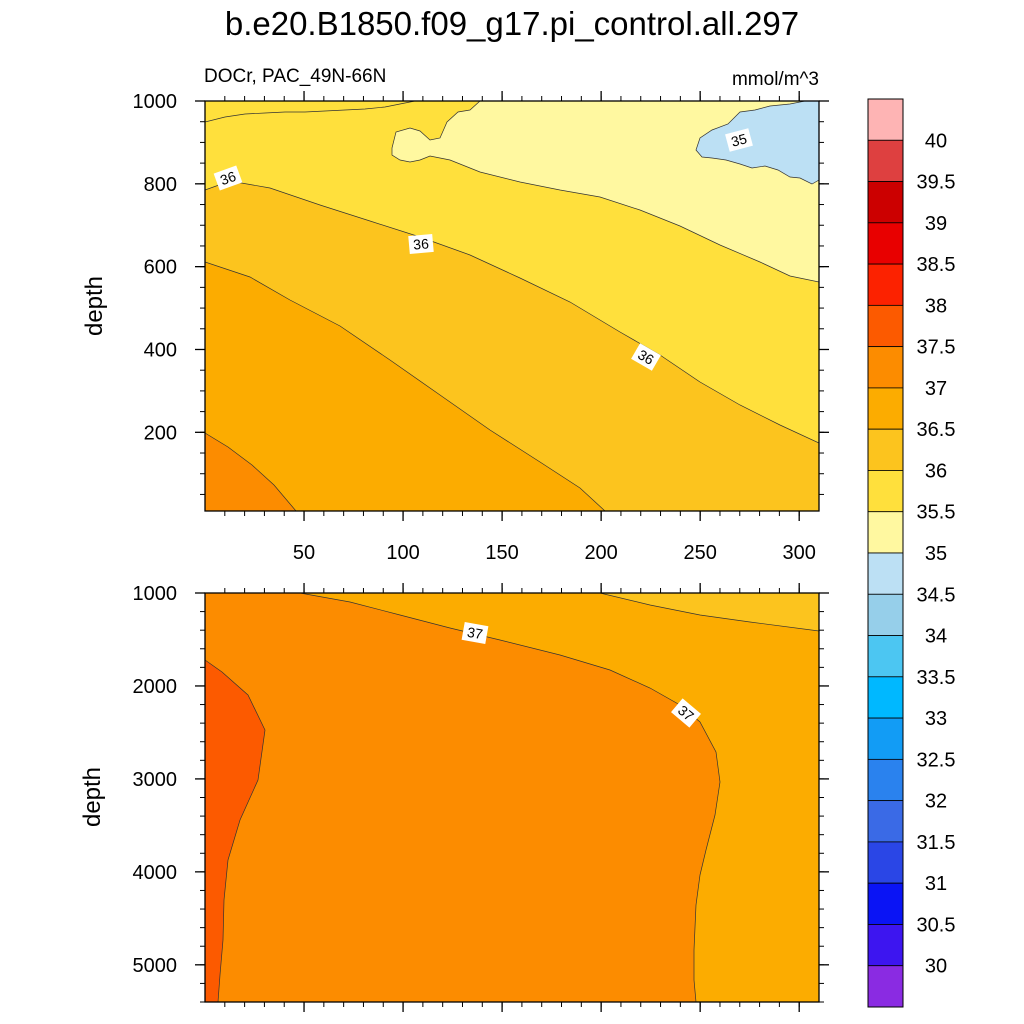 This screenshot has width=1024, height=1024. I want to click on x-tick-label: 200, so click(600, 553).